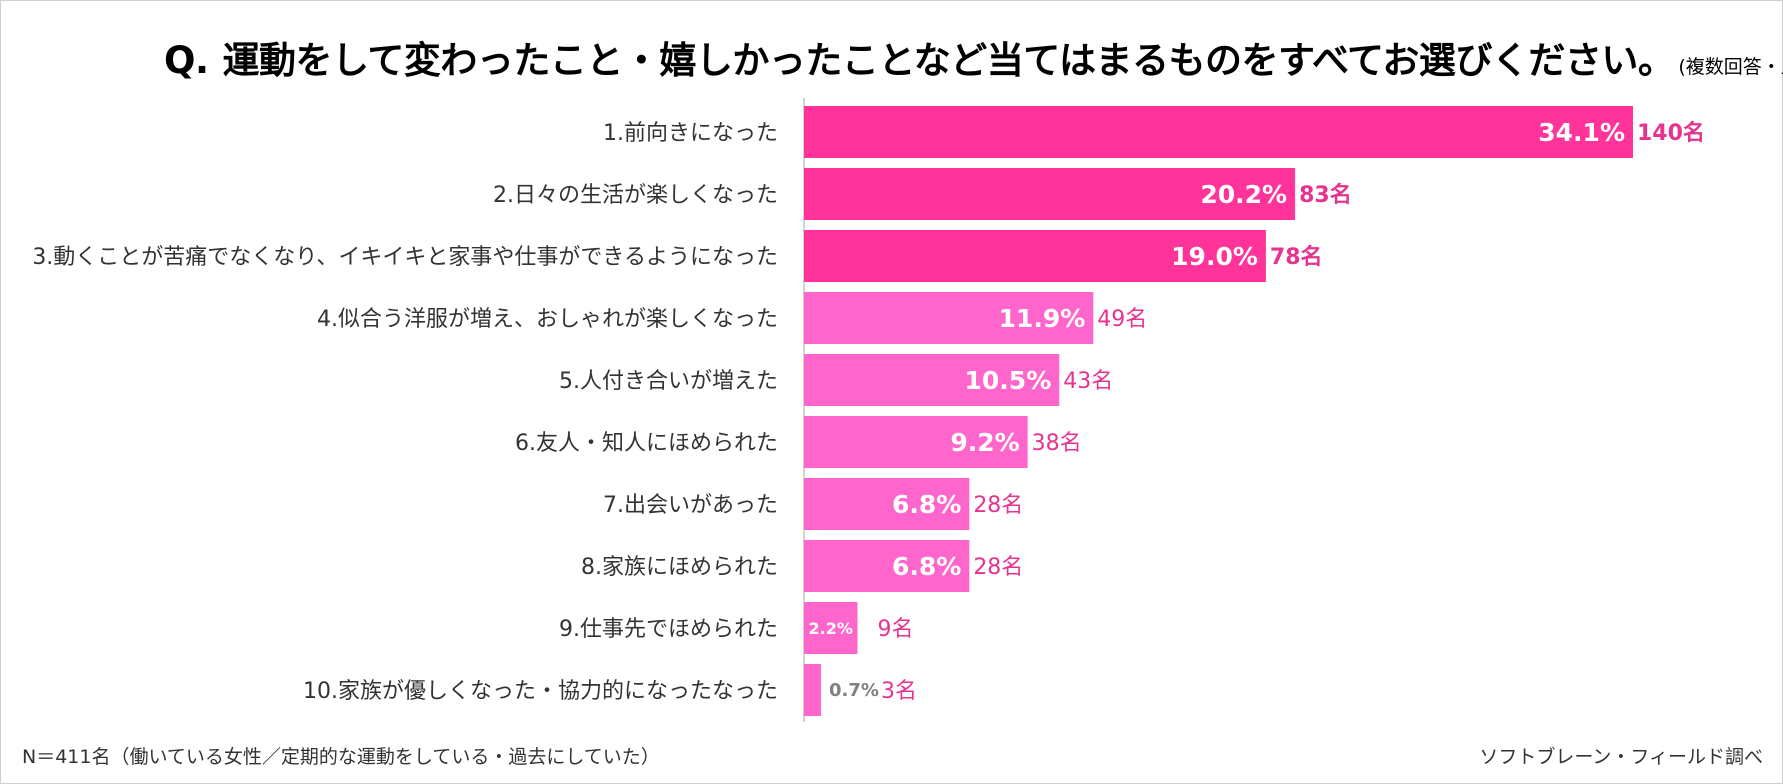 The height and width of the screenshot is (784, 1783). What do you see at coordinates (1088, 381) in the screenshot?
I see `count-label: 43名` at bounding box center [1088, 381].